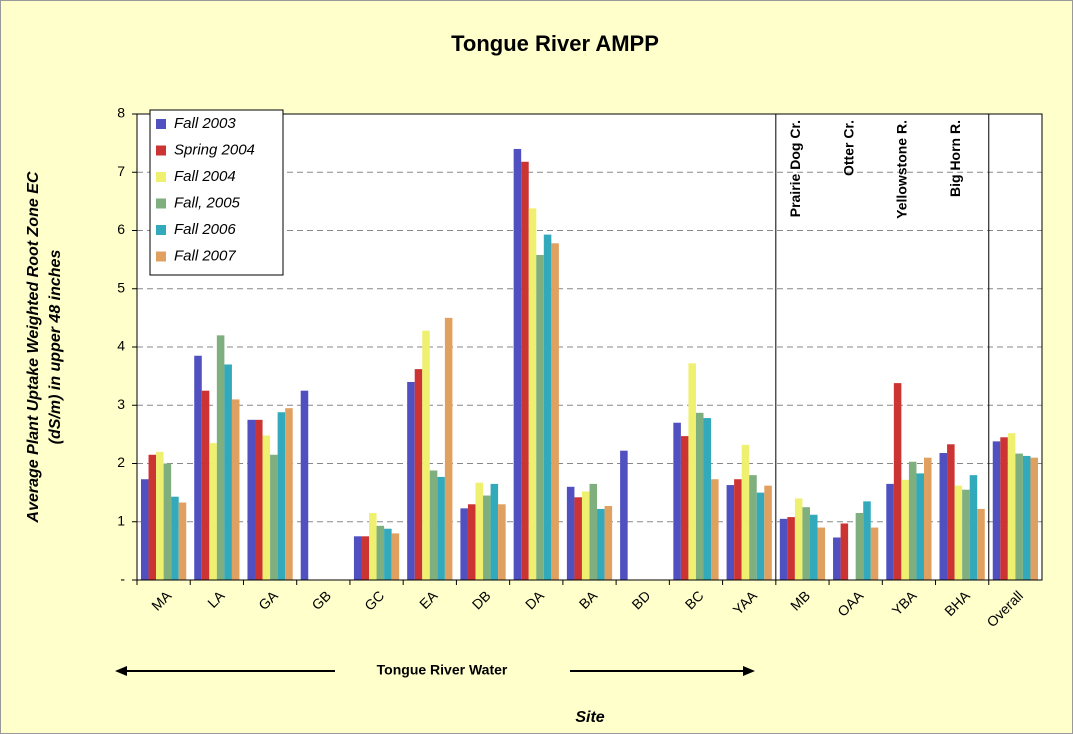  Describe the element at coordinates (121, 171) in the screenshot. I see `y-tick-label: 7` at that location.